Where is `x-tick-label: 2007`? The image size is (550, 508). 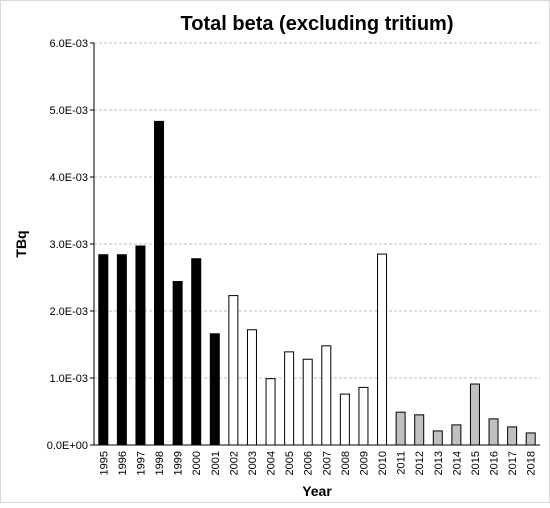 x-tick-label: 2007 is located at coordinates (327, 463).